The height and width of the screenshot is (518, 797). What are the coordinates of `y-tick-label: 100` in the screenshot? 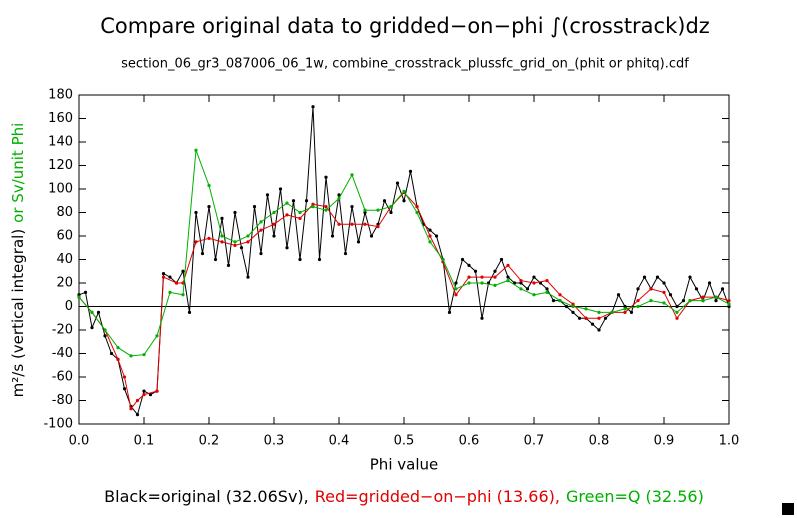 It's located at (60, 189).